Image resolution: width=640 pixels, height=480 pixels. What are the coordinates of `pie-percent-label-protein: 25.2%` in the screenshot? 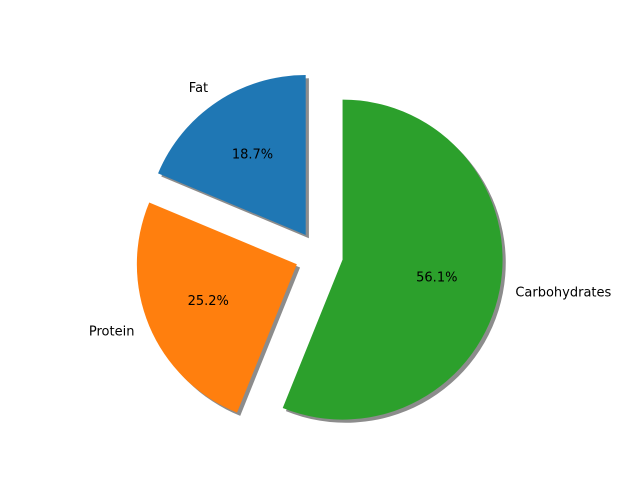 It's located at (208, 301).